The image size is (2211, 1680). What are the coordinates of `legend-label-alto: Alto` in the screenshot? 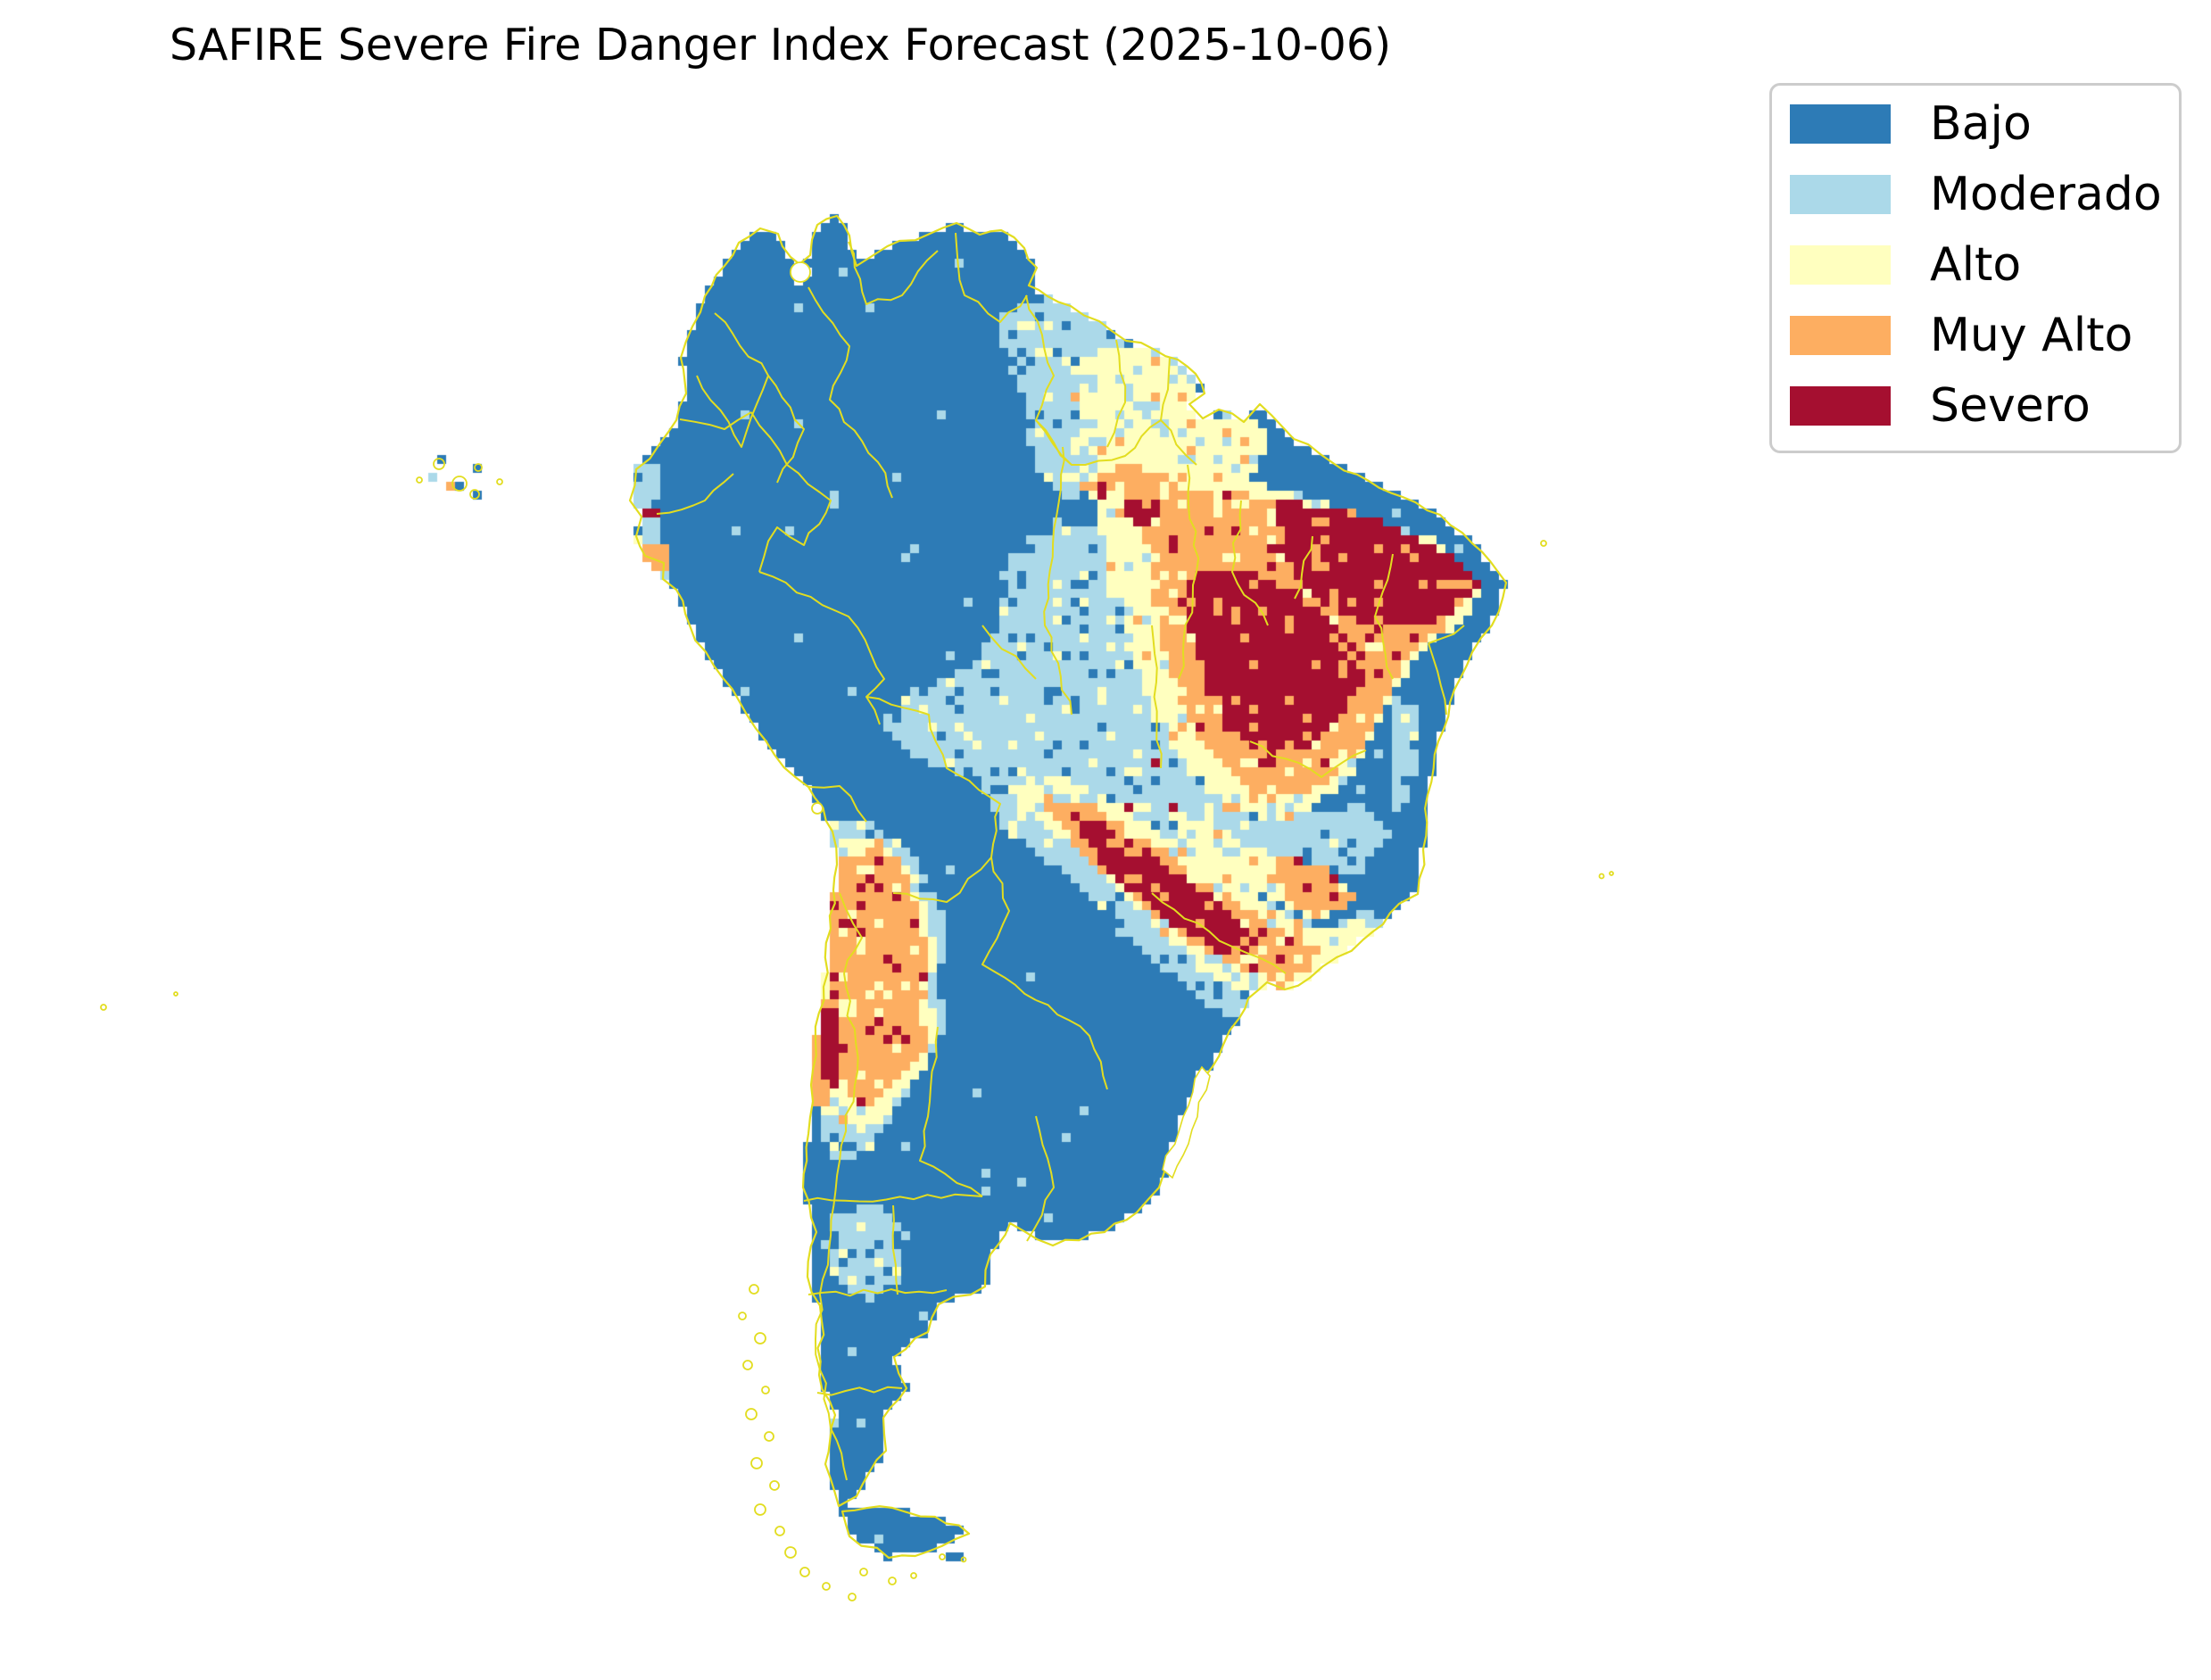 It's located at (1976, 265).